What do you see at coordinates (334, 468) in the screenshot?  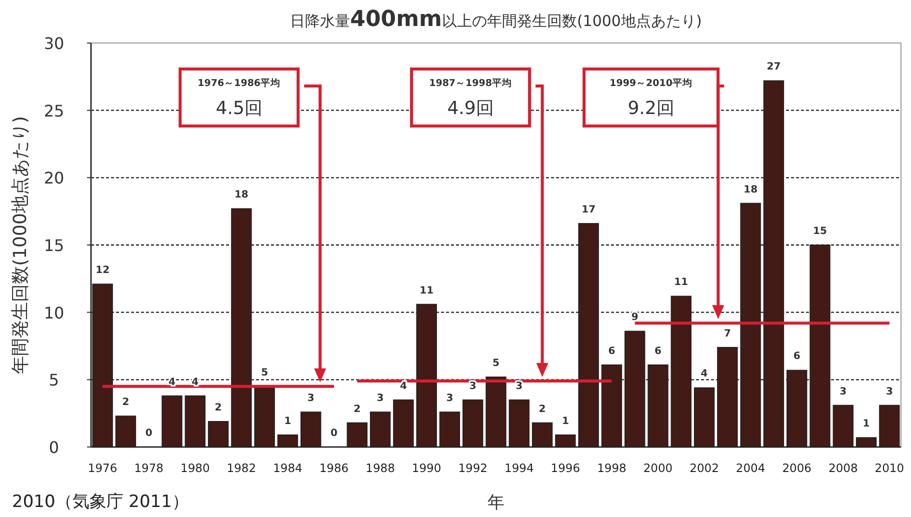 I see `x-tick-label: 1986` at bounding box center [334, 468].